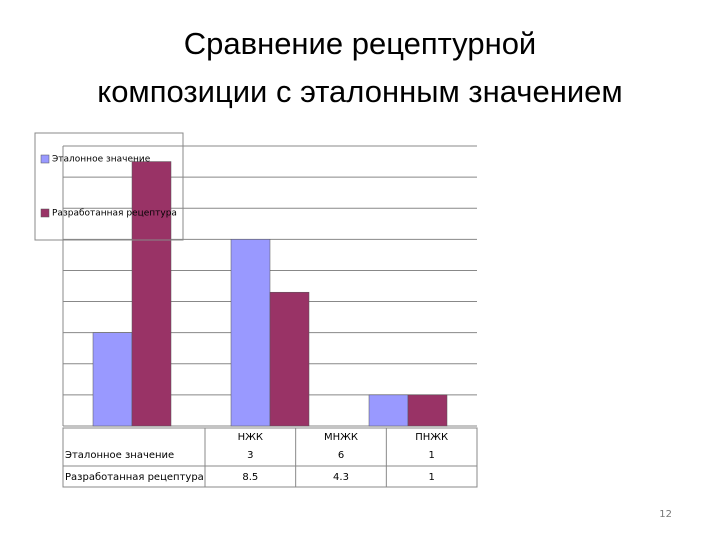 The height and width of the screenshot is (540, 720). What do you see at coordinates (109, 186) in the screenshot?
I see `legend-box` at bounding box center [109, 186].